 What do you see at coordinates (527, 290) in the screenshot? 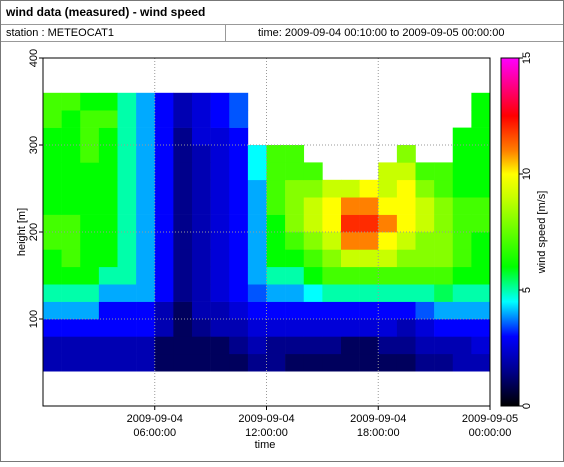
I see `colorbar-tick-label: 5` at bounding box center [527, 290].